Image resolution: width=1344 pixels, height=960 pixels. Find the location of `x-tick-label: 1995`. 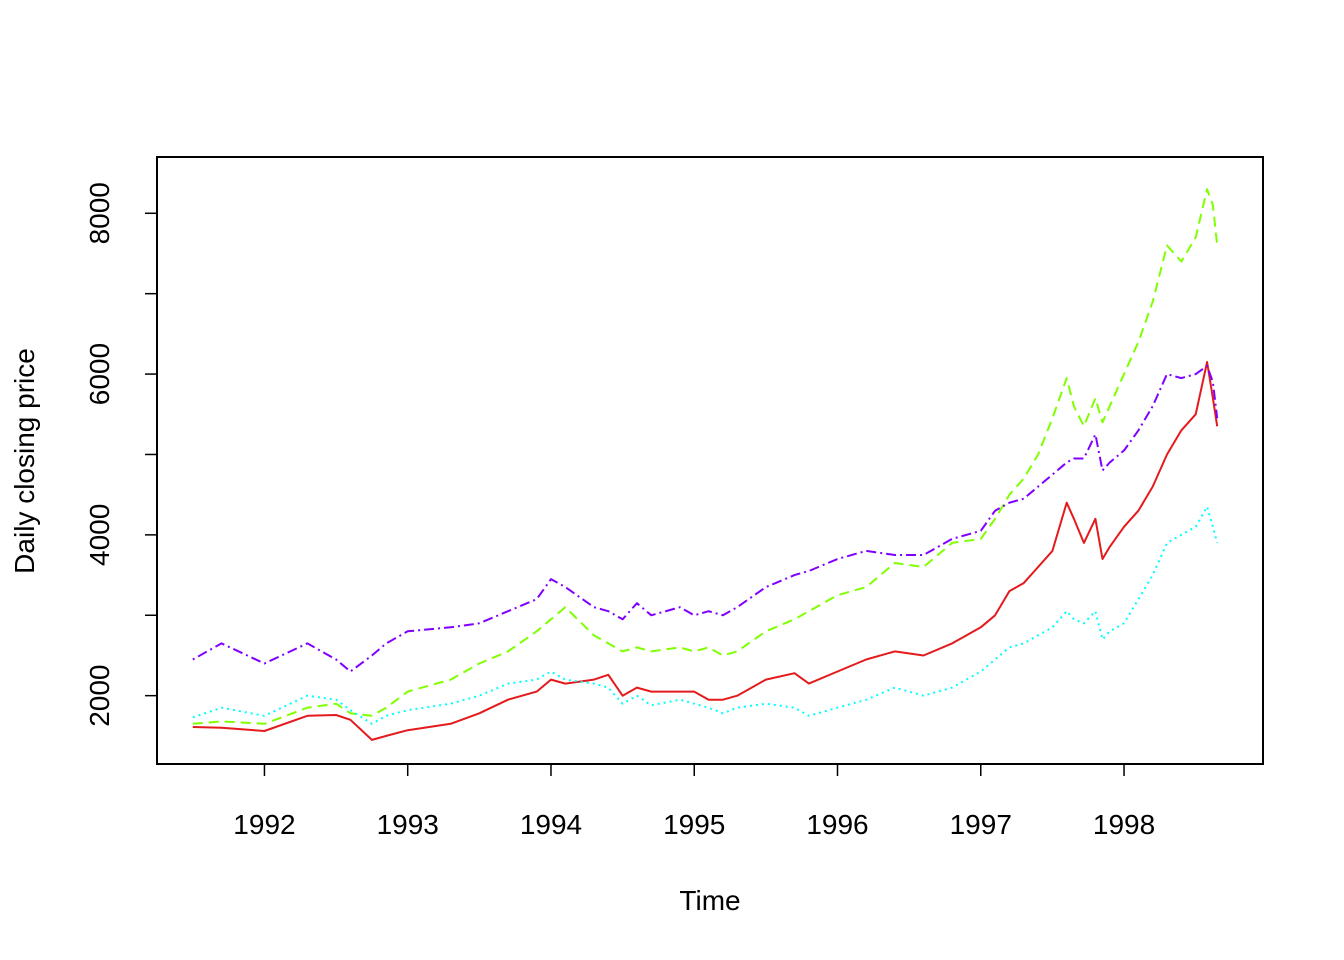

x-tick-label: 1995 is located at coordinates (694, 824).